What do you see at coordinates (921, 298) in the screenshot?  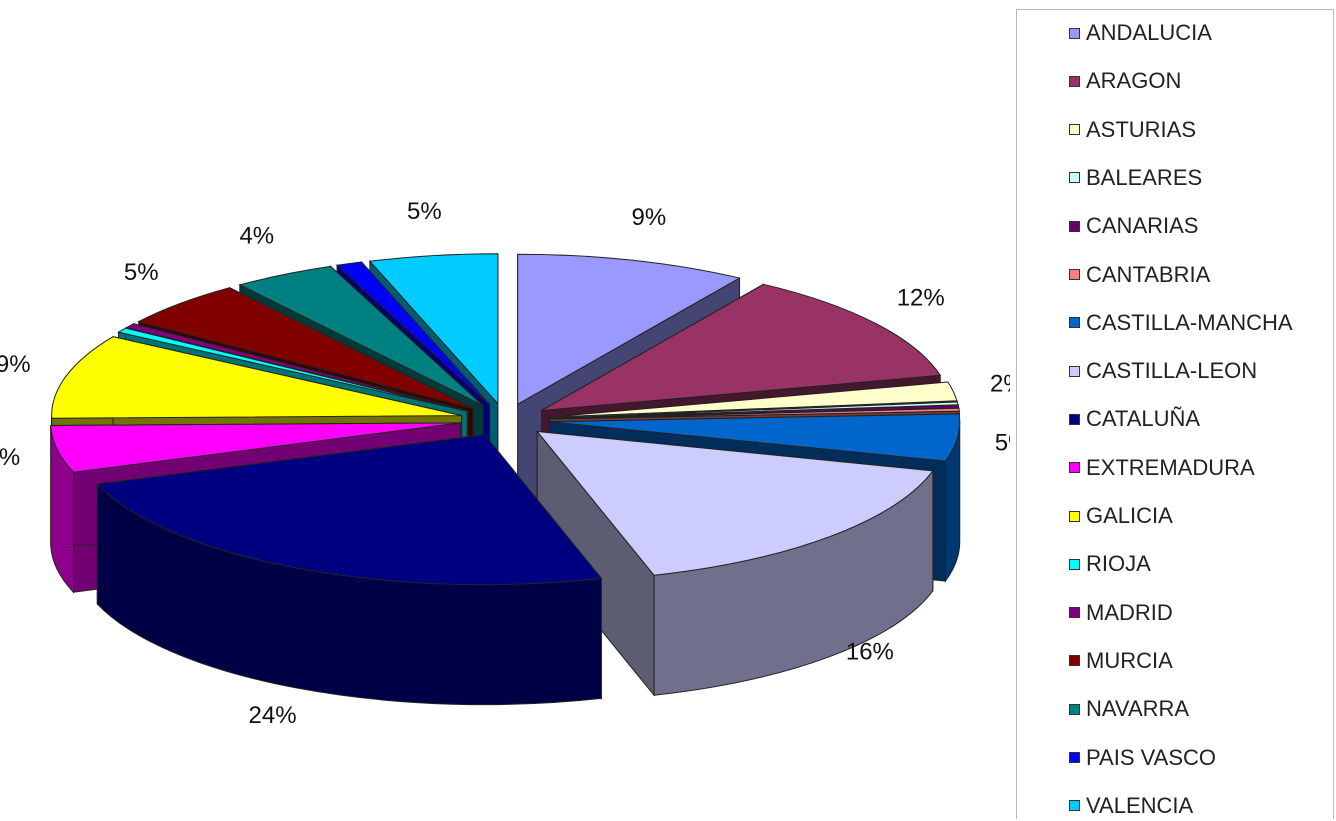 I see `data-label-aragon: 12%` at bounding box center [921, 298].